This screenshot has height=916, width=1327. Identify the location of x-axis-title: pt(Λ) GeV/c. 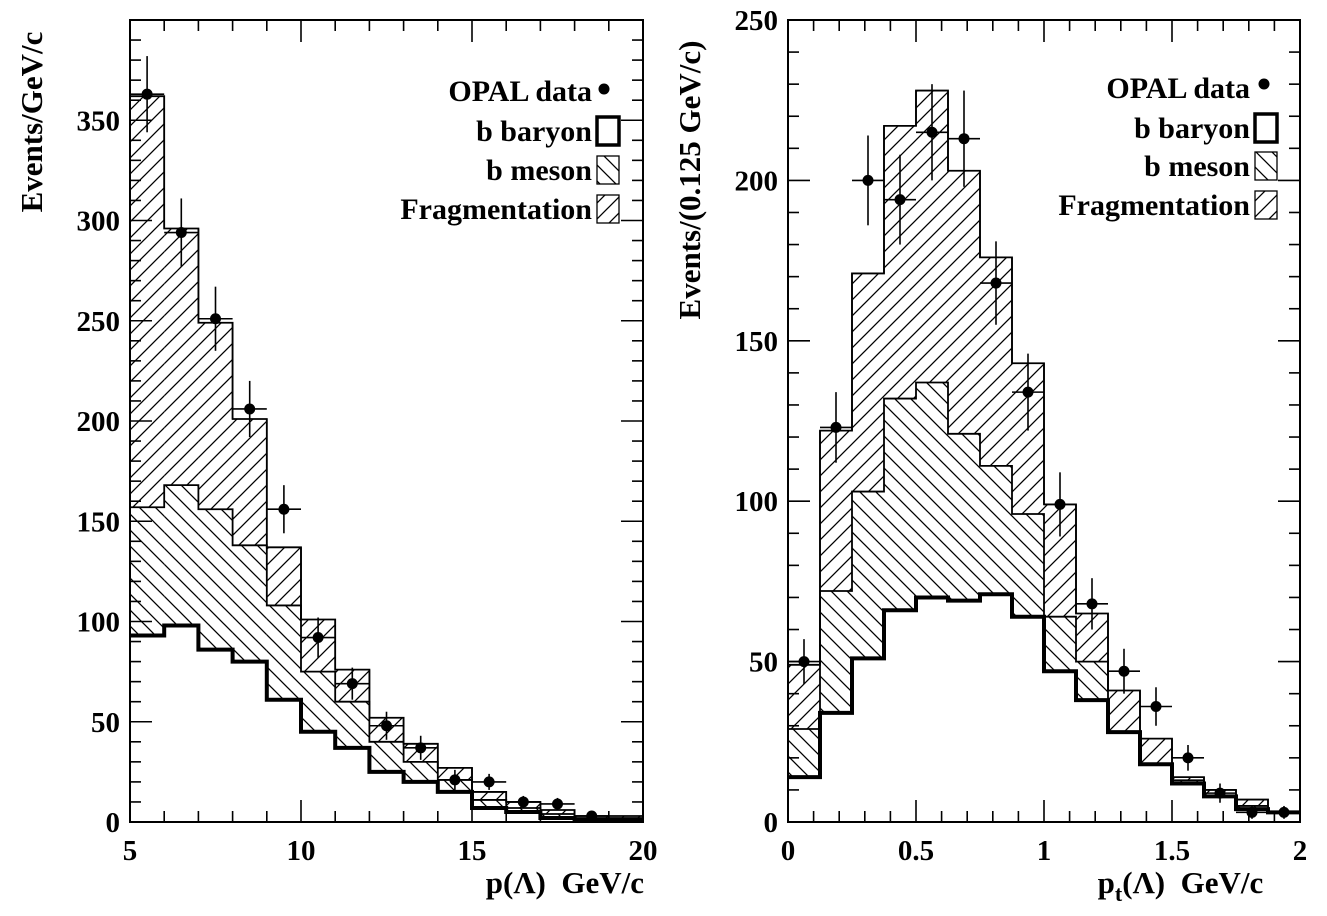
(1172, 885).